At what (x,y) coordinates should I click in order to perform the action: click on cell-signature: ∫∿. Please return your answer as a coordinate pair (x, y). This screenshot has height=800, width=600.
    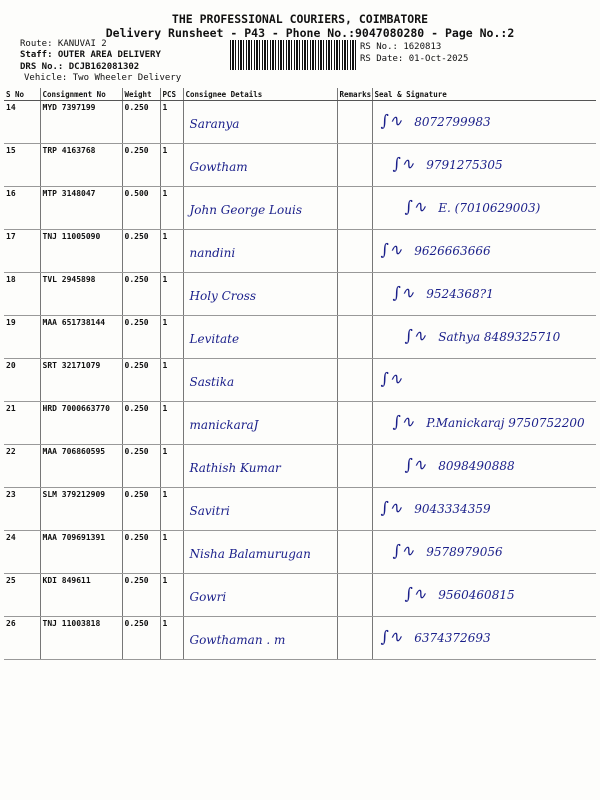
    Looking at the image, I should click on (483, 380).